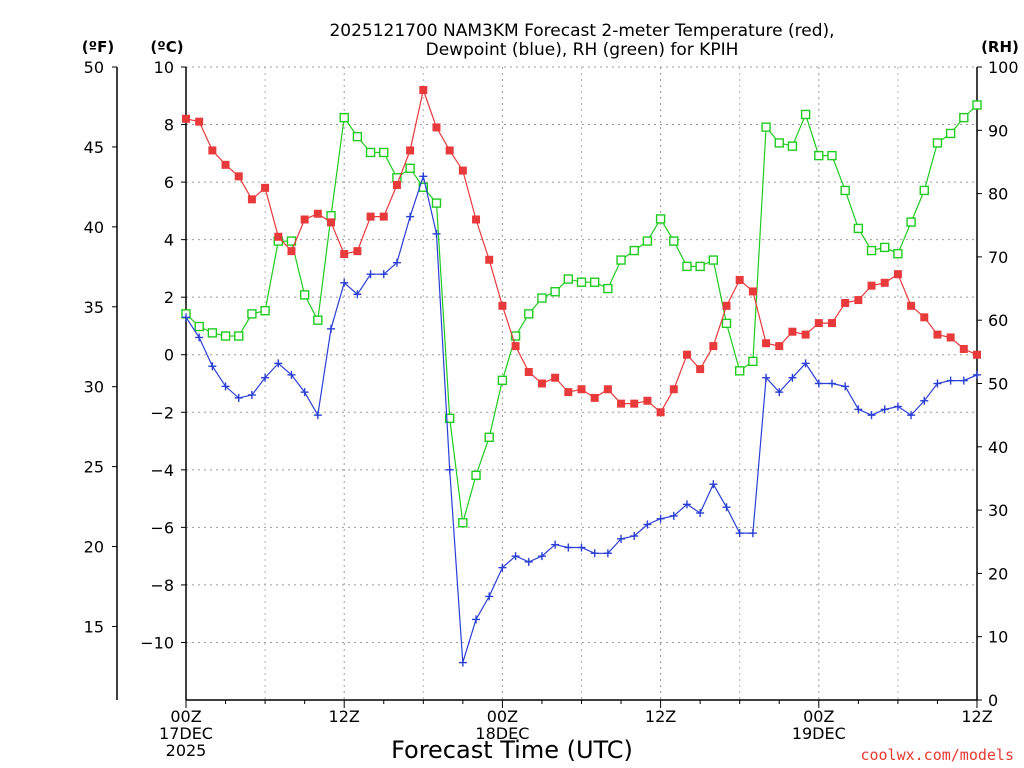 This screenshot has width=1024, height=768. Describe the element at coordinates (186, 750) in the screenshot. I see `x-tick-label: 2025` at that location.